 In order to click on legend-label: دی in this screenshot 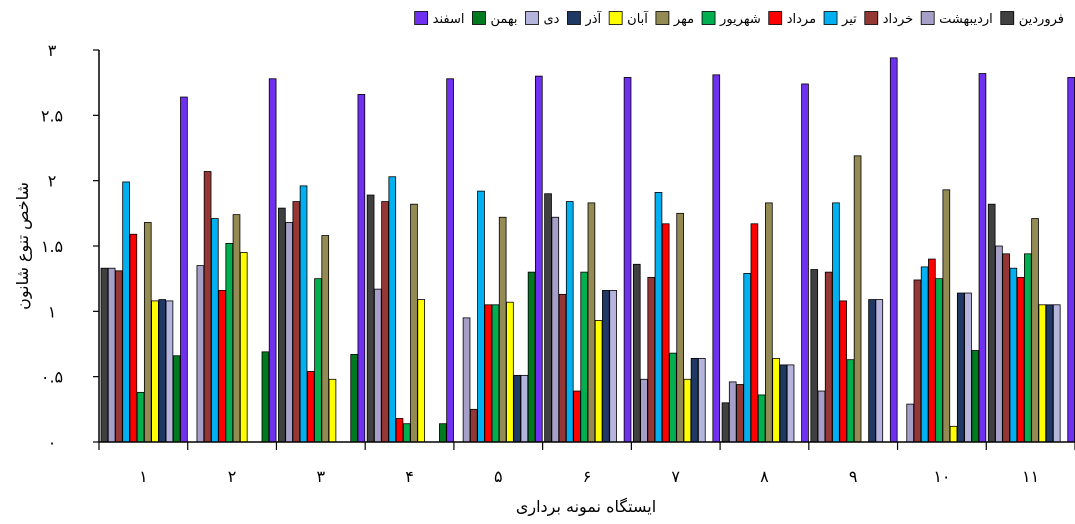, I will do `click(552, 19)`.